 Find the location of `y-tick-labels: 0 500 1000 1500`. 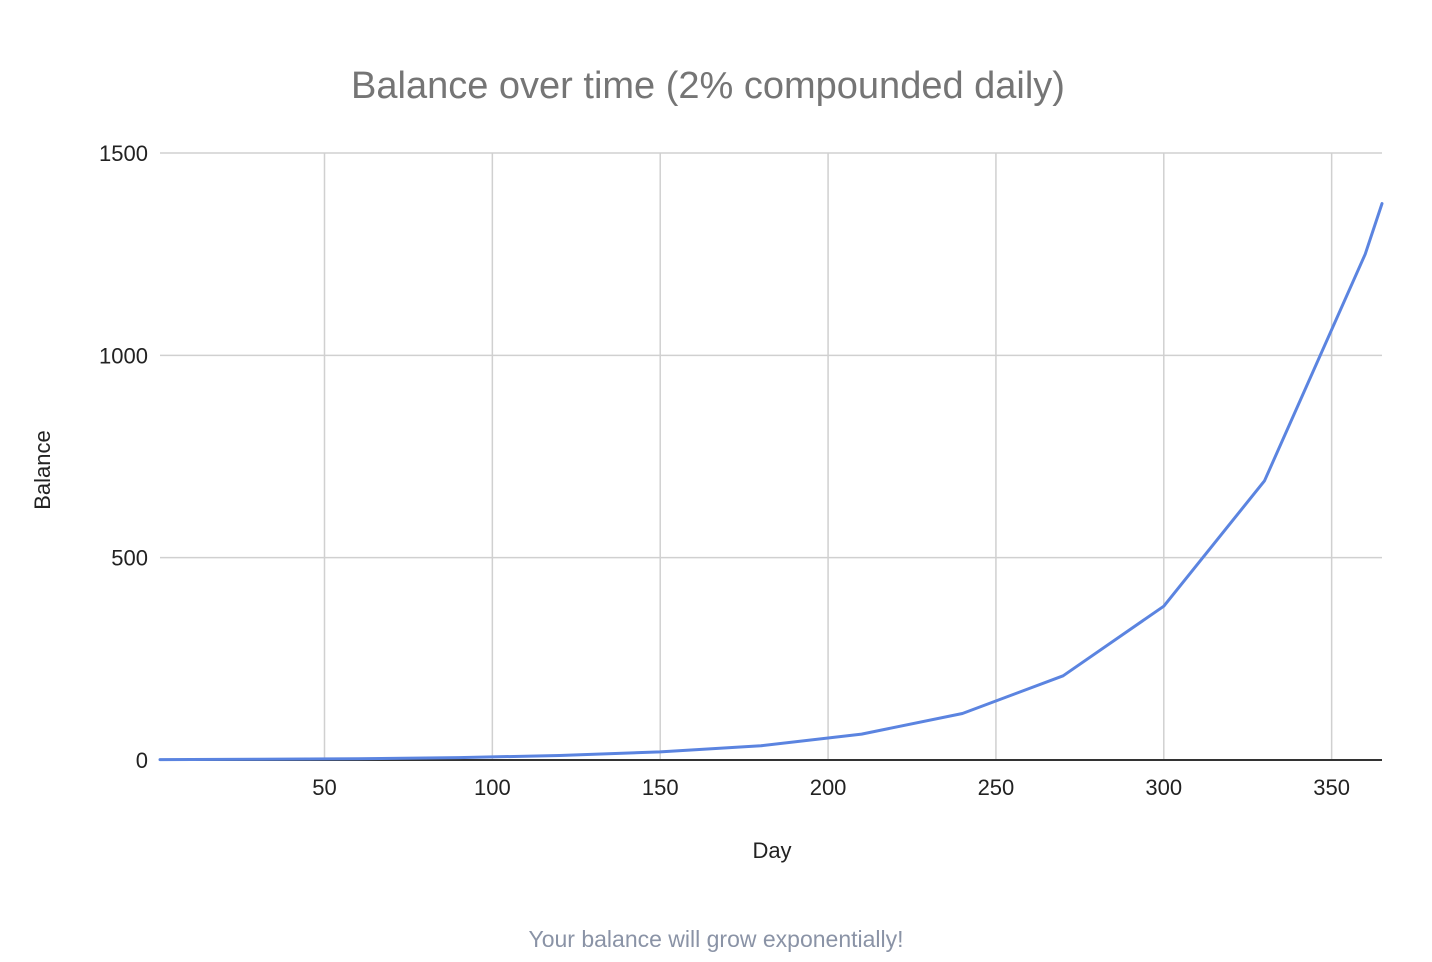

y-tick-labels: 0 500 1000 1500 is located at coordinates (123, 457).